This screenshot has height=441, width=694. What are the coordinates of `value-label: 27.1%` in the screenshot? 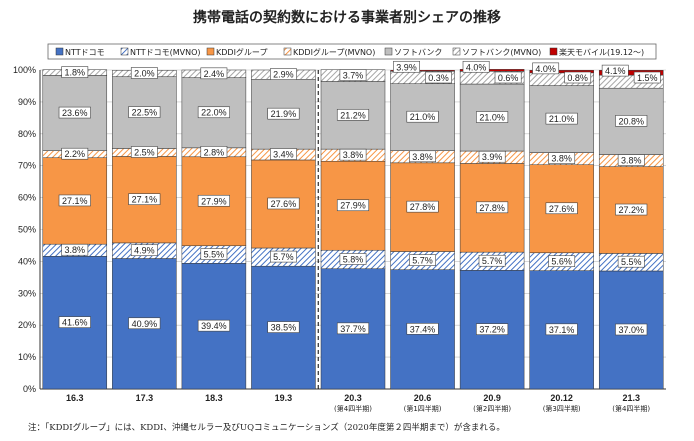 It's located at (145, 200).